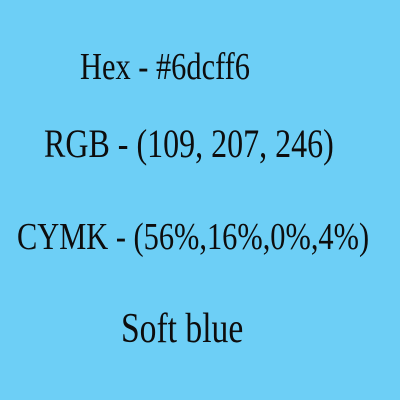 The image size is (400, 400). What do you see at coordinates (165, 67) in the screenshot?
I see `hex-code-text: Hex - #6dcff6` at bounding box center [165, 67].